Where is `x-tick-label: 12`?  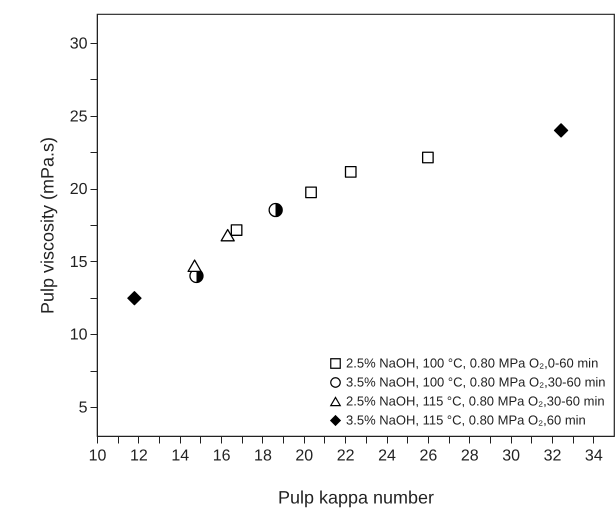 x-tick-label: 12 is located at coordinates (139, 456).